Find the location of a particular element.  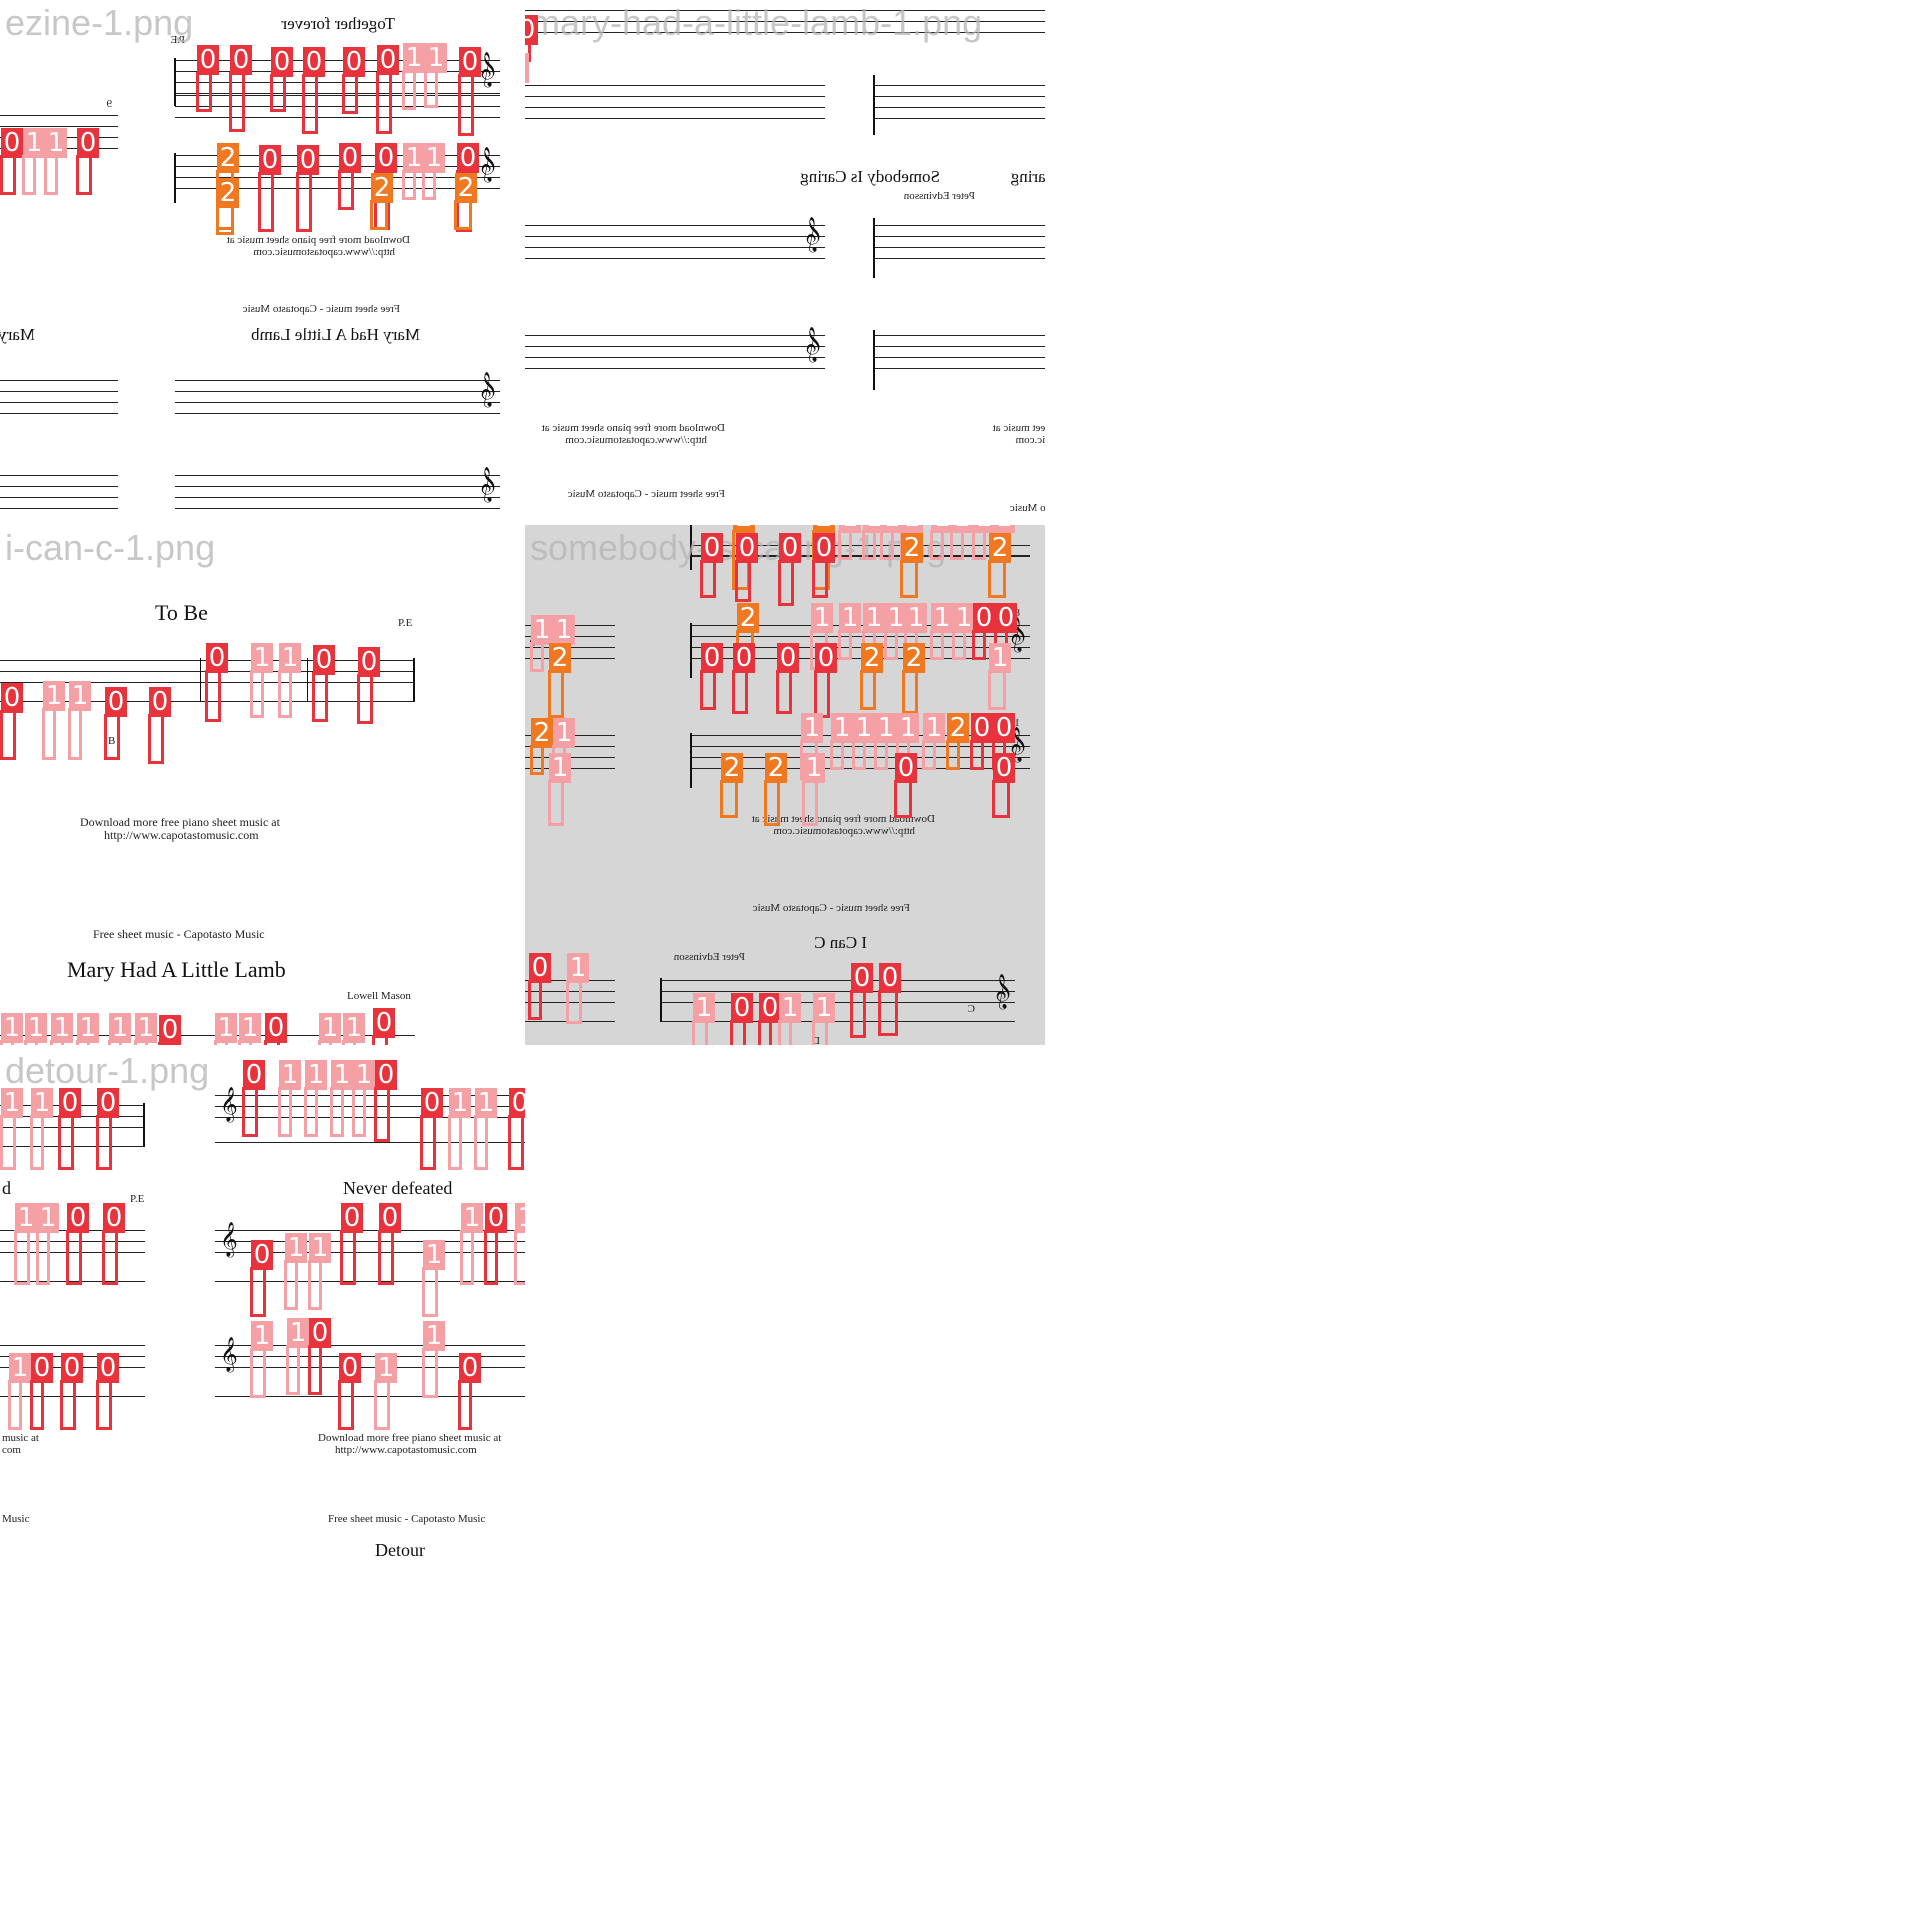

detection-box-class-2: 2 is located at coordinates (999, 565).